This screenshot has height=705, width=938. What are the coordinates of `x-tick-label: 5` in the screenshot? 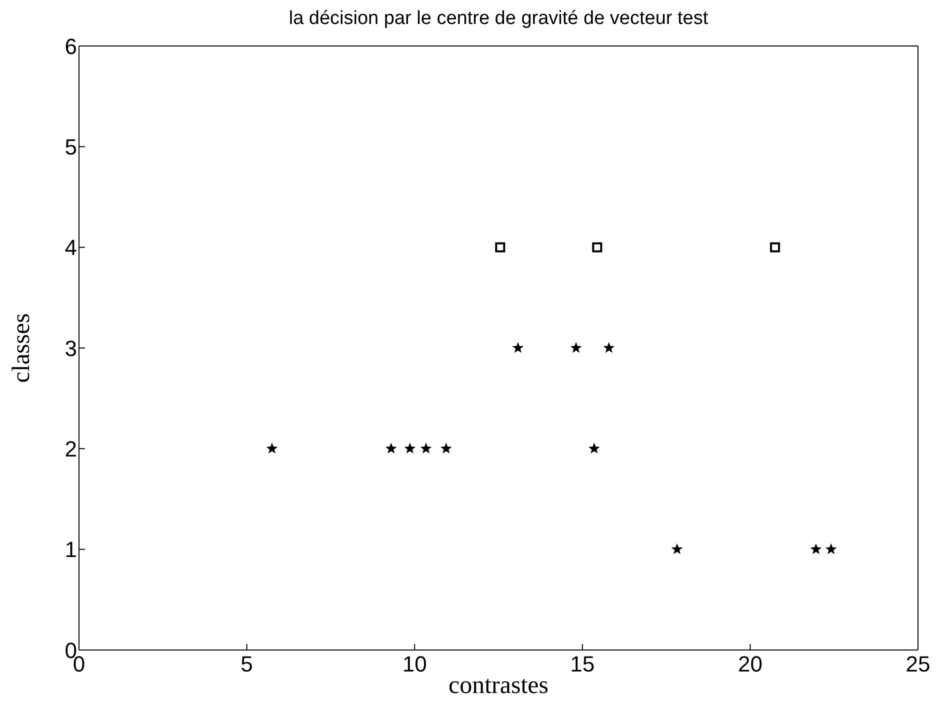 It's located at (246, 664).